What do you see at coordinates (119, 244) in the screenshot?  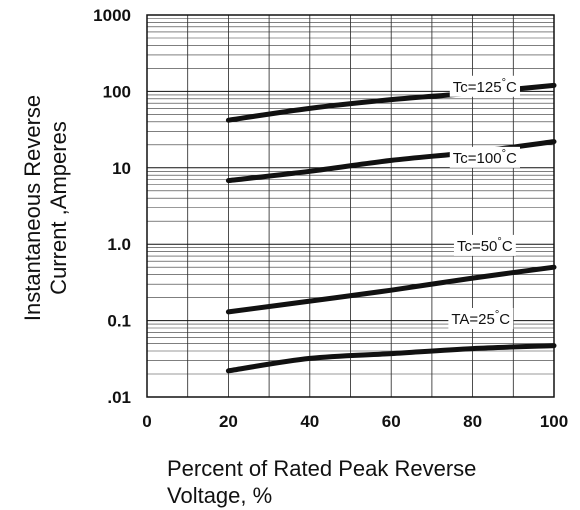 I see `y-tick-label: 1.0` at bounding box center [119, 244].